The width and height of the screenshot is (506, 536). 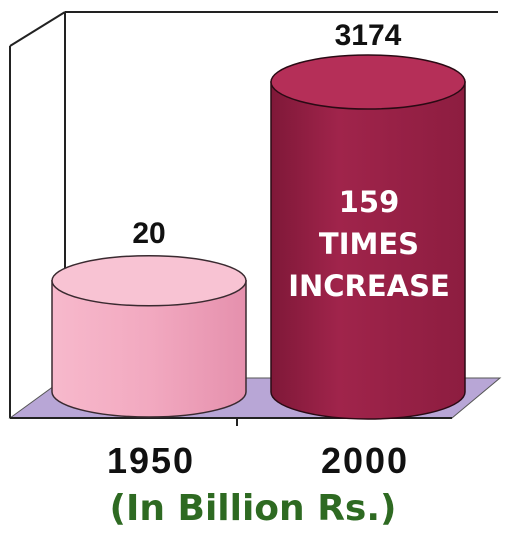 What do you see at coordinates (368, 82) in the screenshot?
I see `bar-top-2000` at bounding box center [368, 82].